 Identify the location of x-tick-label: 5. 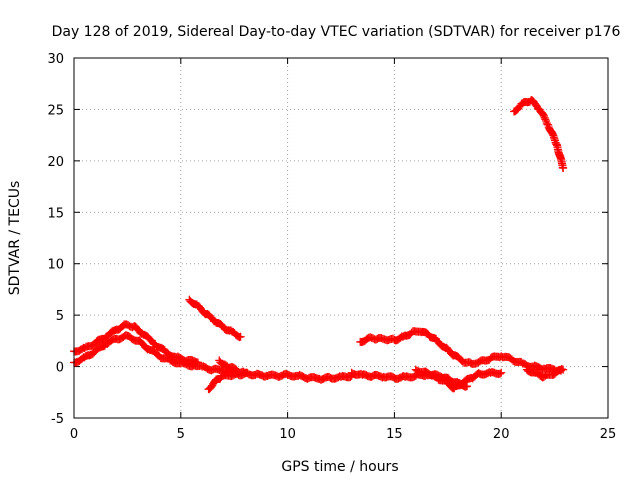
(181, 434).